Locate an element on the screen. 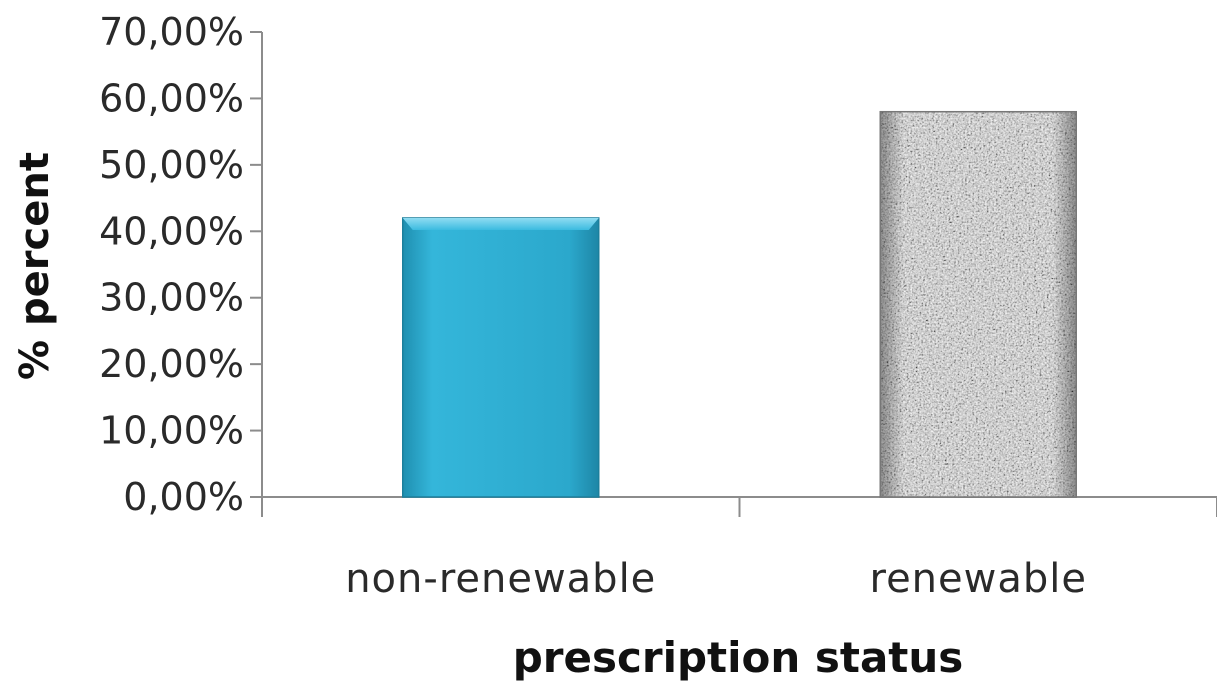 Image resolution: width=1217 pixels, height=692 pixels. bar-renewable is located at coordinates (978, 304).